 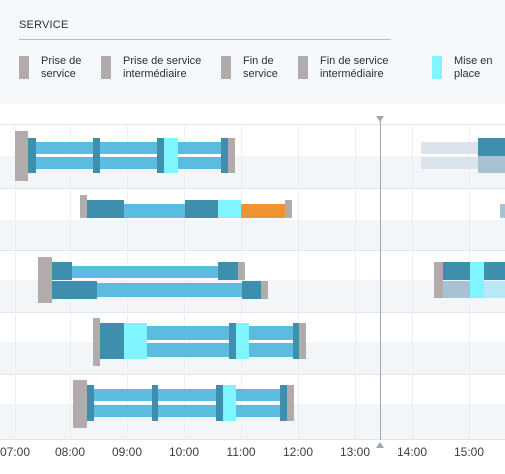 I want to click on time-tick: 15:00, so click(x=469, y=452).